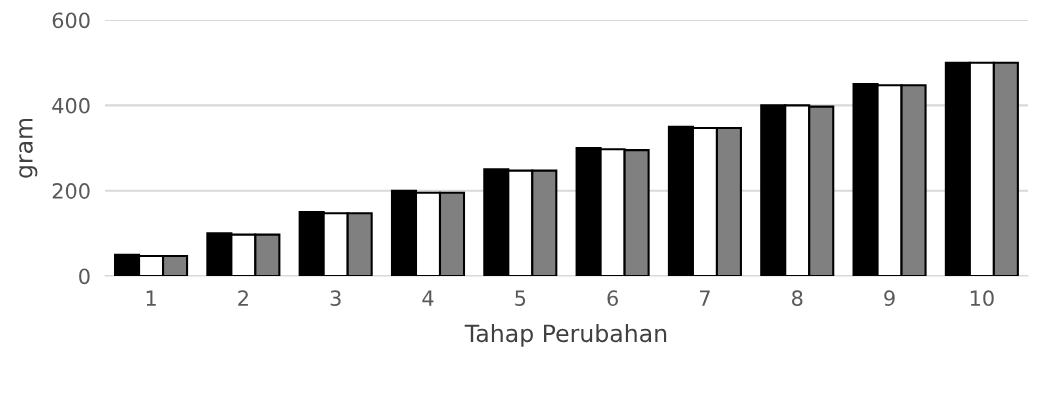  Describe the element at coordinates (71, 105) in the screenshot. I see `y-tick-label: 400` at that location.